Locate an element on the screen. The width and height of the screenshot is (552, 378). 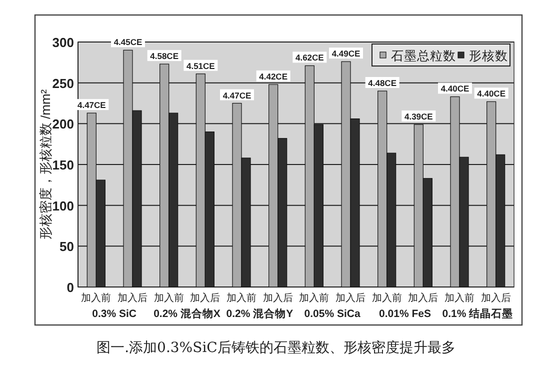
text: 0.05% SiCa is located at coordinates (332, 314).